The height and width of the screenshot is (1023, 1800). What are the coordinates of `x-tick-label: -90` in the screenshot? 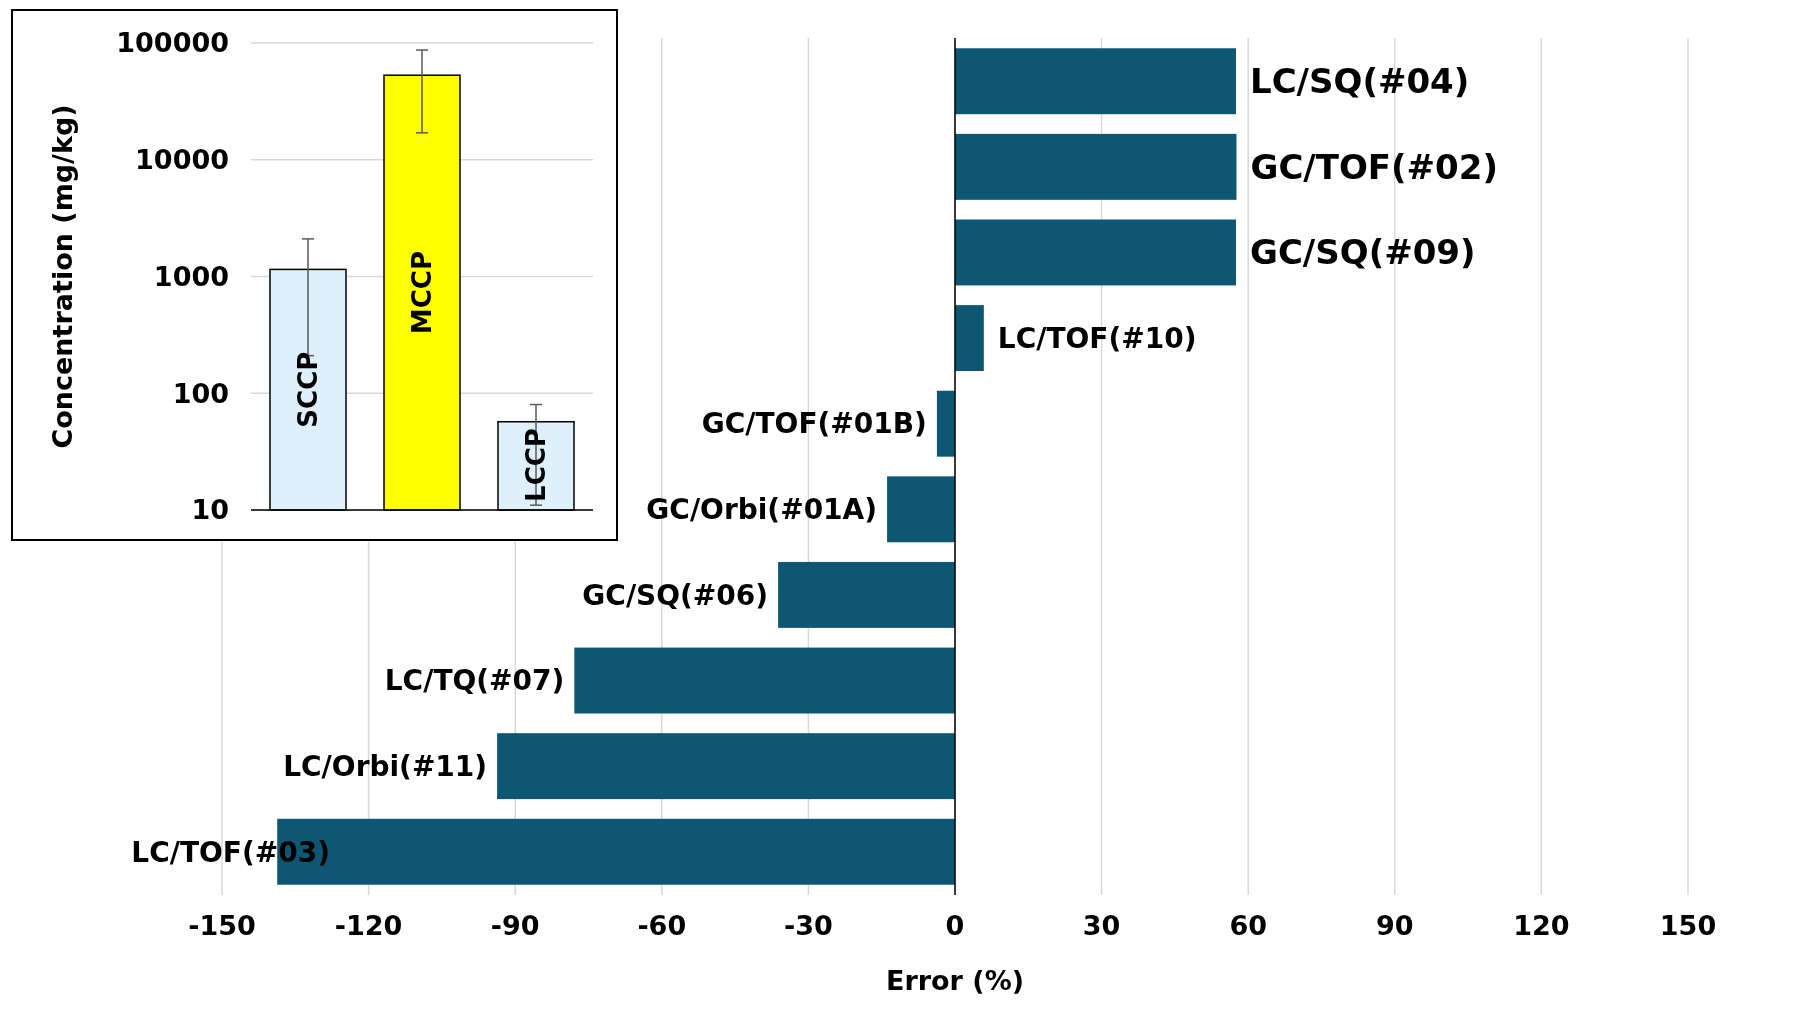 It's located at (515, 925).